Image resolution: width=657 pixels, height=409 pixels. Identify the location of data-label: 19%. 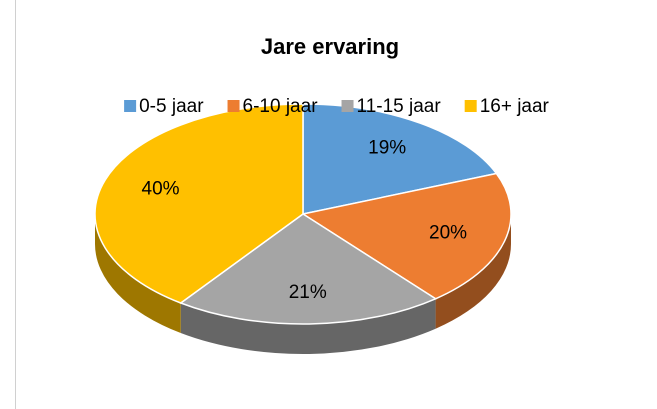
(387, 148).